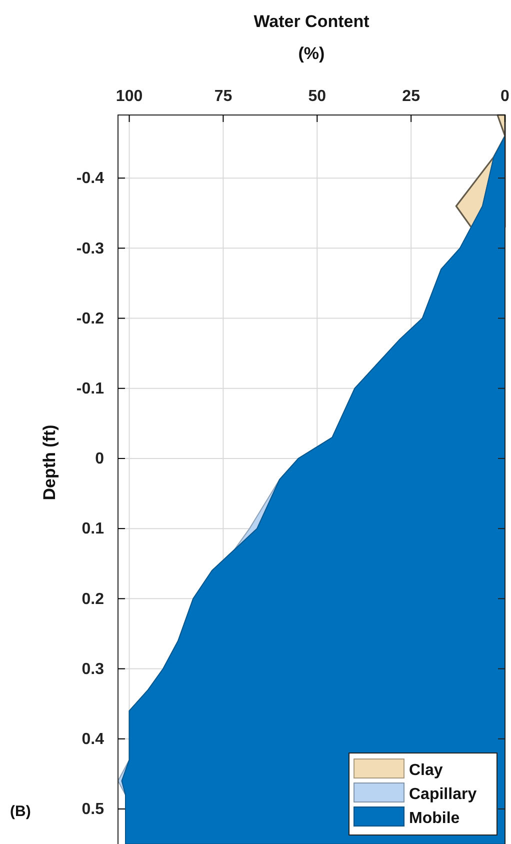 This screenshot has width=511, height=844. What do you see at coordinates (90, 319) in the screenshot?
I see `y-tick-label: -0.2` at bounding box center [90, 319].